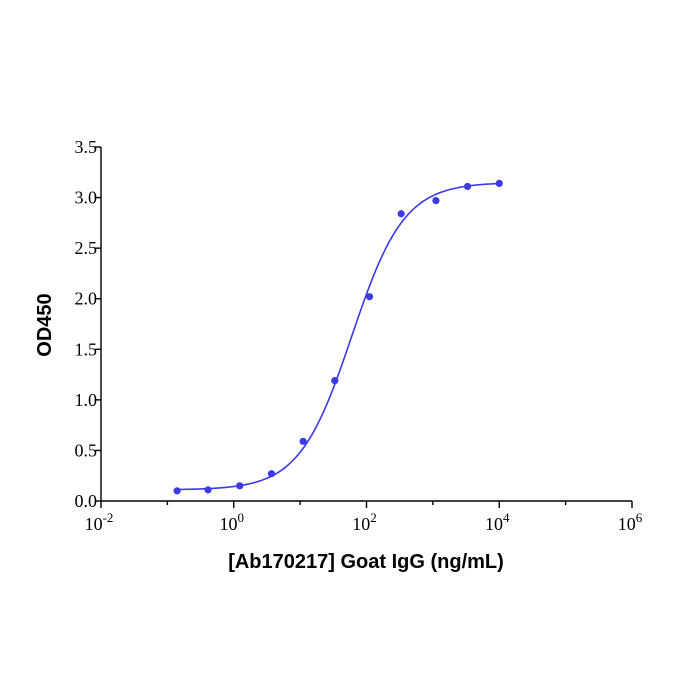 The width and height of the screenshot is (700, 700). What do you see at coordinates (86, 248) in the screenshot?
I see `y-tick-label: 2.5` at bounding box center [86, 248].